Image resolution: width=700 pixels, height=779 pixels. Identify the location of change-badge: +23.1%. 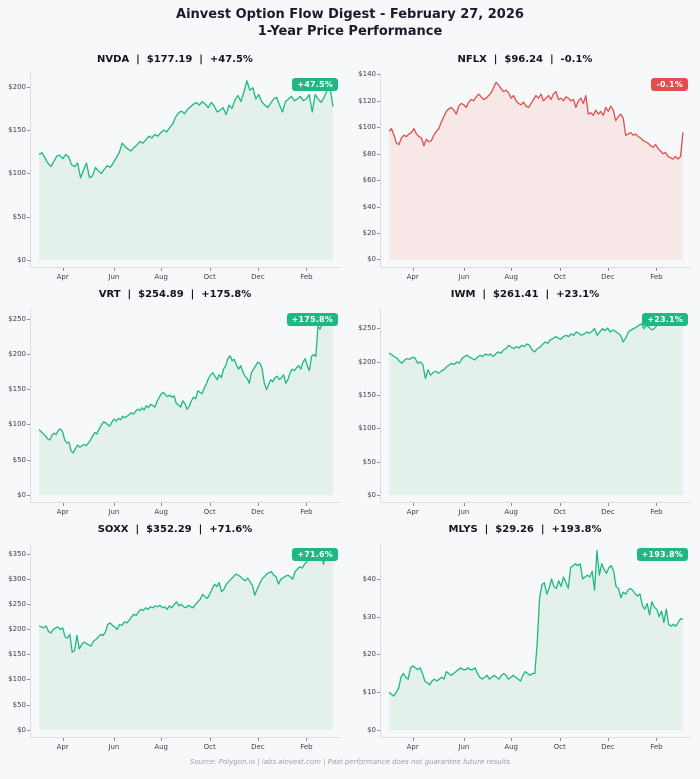
(665, 319).